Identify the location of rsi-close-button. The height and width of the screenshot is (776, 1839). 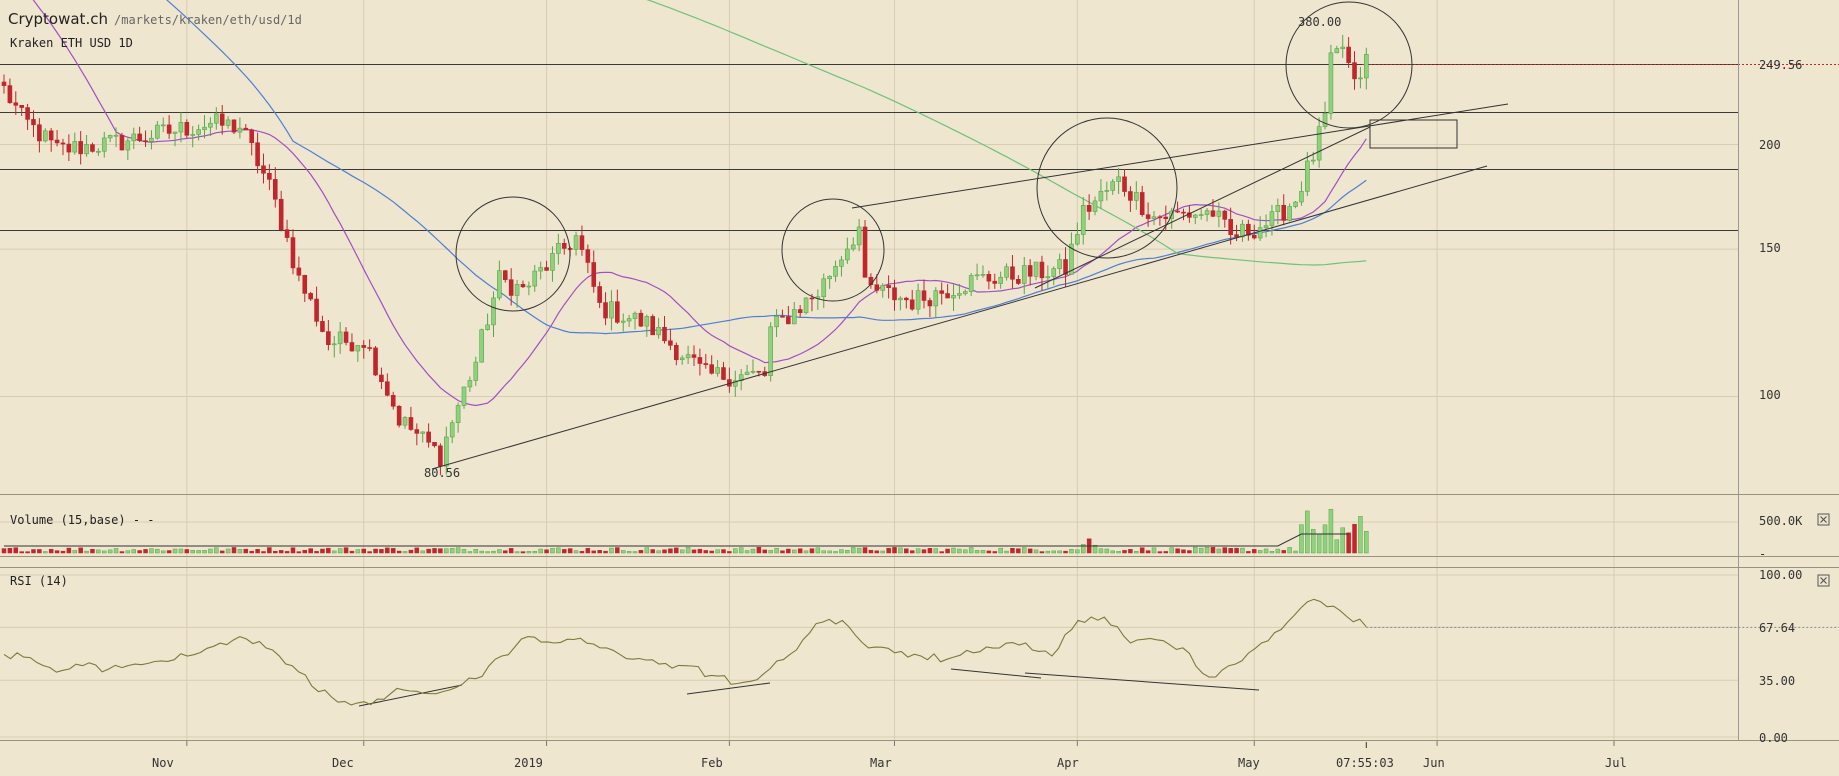
(1823, 580).